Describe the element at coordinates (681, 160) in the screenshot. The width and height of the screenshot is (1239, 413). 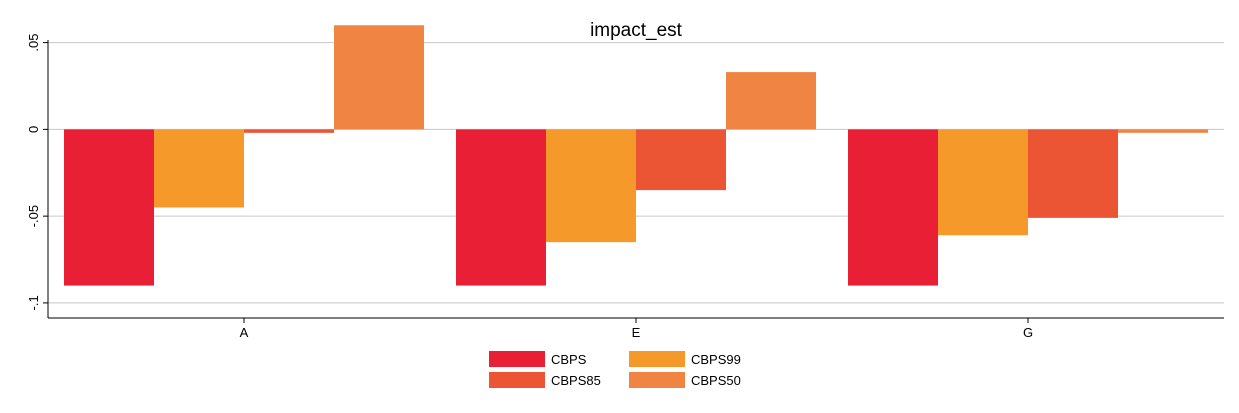
I see `bar-cbps85-e` at that location.